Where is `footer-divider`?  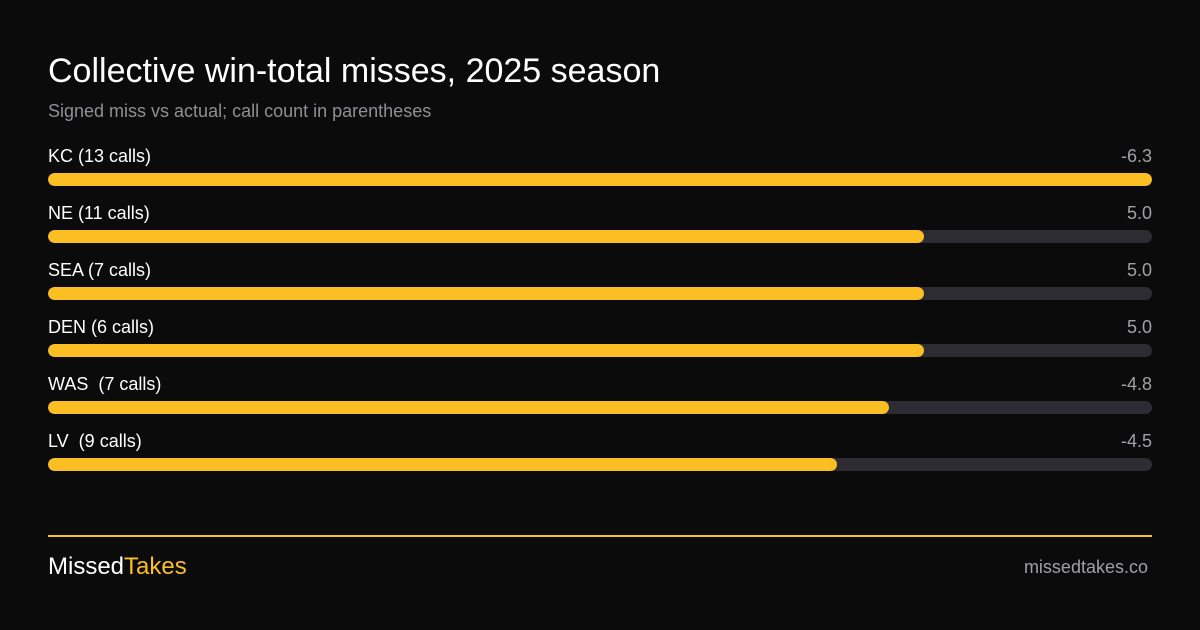
footer-divider is located at coordinates (600, 536).